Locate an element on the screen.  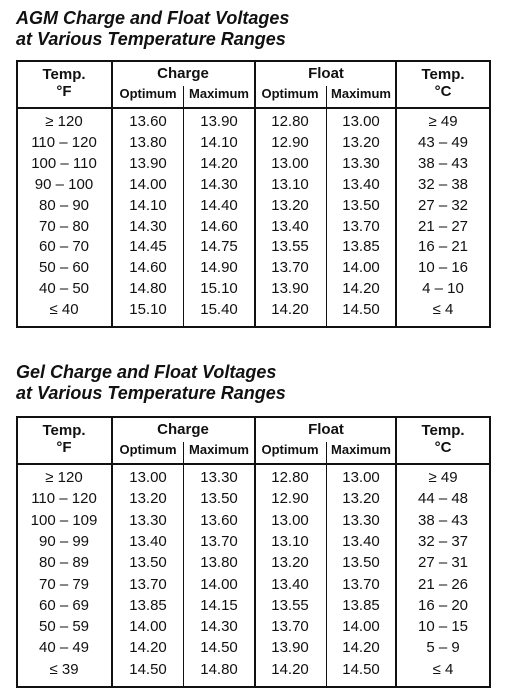
cell: 14.50 is located at coordinates (148, 669).